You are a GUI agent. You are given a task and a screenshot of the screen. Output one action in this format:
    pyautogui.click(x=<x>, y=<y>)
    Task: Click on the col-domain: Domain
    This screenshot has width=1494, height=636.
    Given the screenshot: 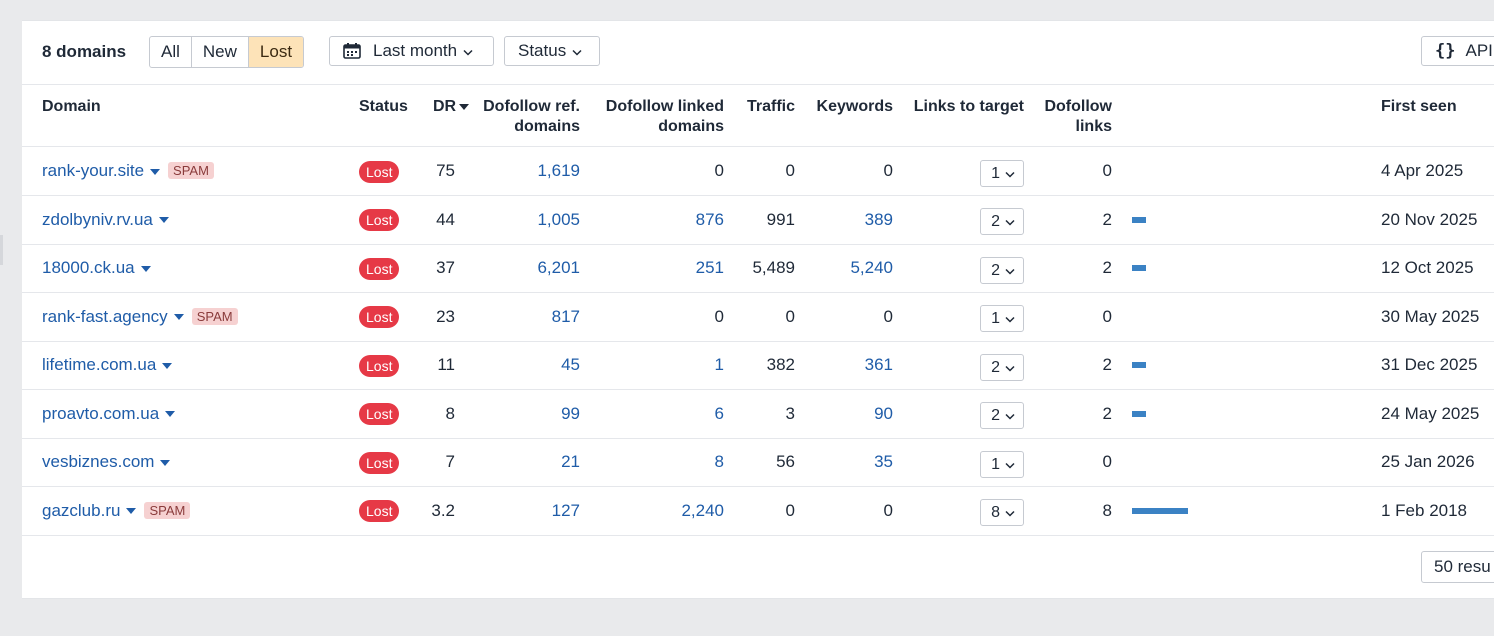 What is the action you would take?
    pyautogui.click(x=71, y=106)
    